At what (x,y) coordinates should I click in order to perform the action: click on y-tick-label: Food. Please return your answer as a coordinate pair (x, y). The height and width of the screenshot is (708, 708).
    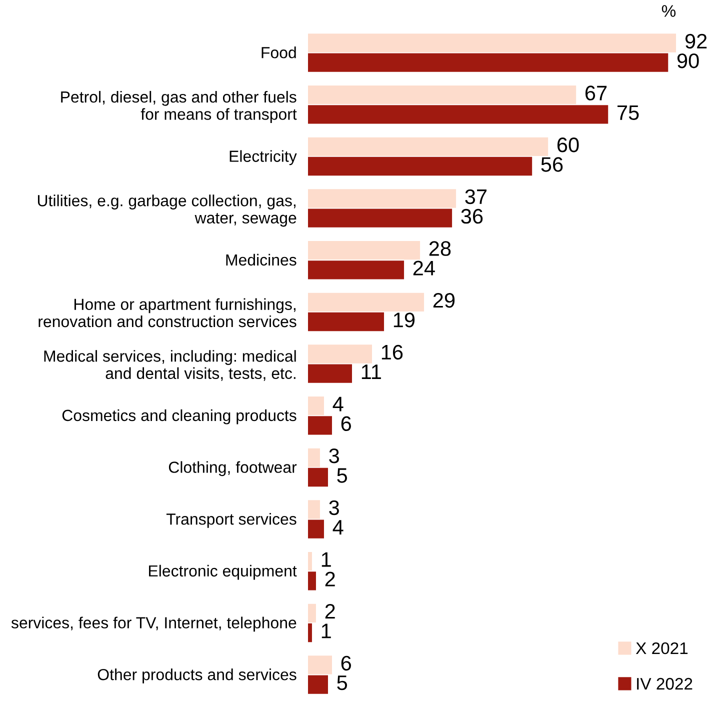
    Looking at the image, I should click on (279, 52).